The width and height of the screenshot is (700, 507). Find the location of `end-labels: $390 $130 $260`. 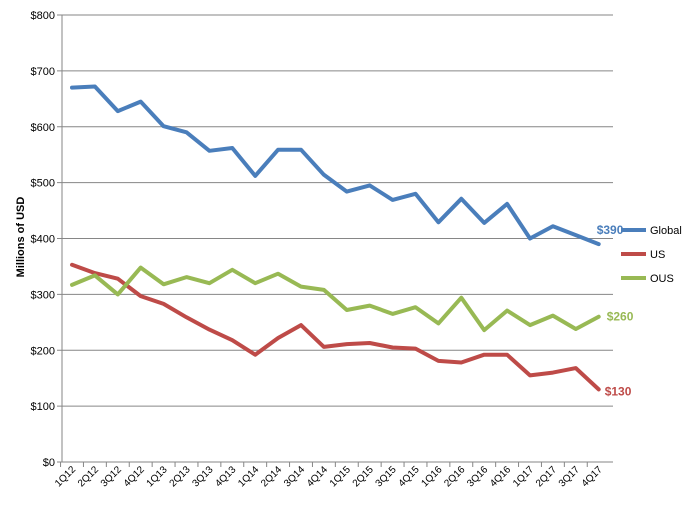

end-labels: $390 $130 $260 is located at coordinates (615, 310).